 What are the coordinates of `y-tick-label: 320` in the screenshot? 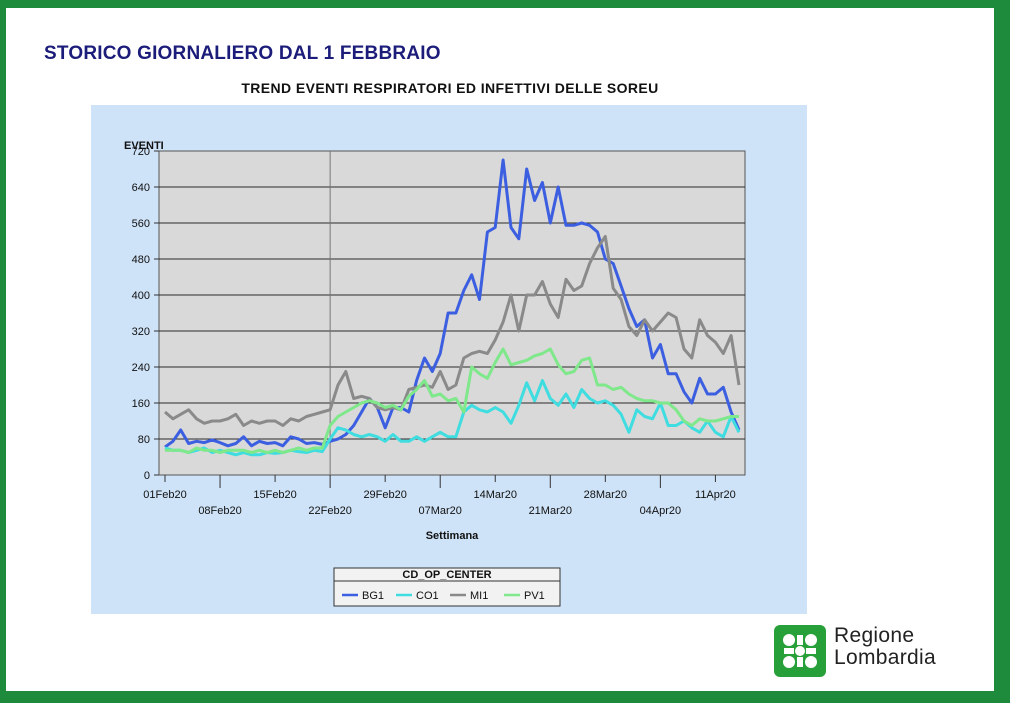 It's located at (141, 332).